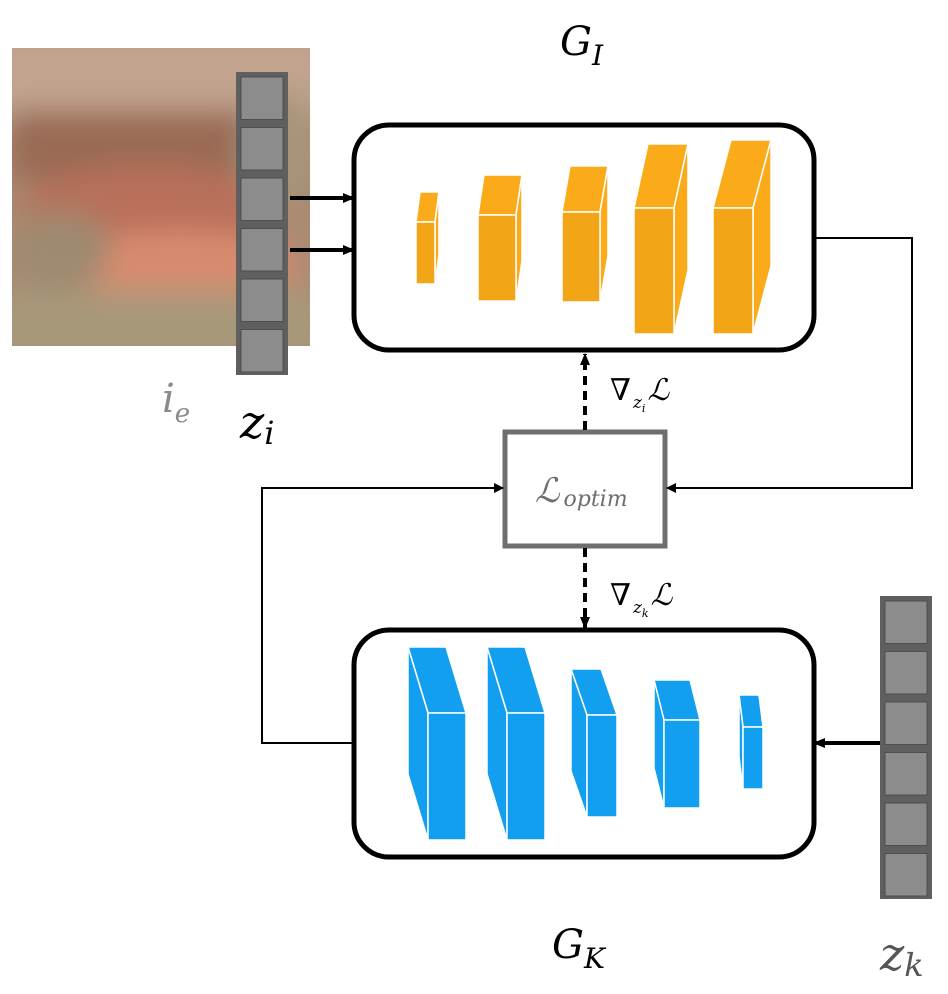 The height and width of the screenshot is (994, 948). I want to click on label-grad-kernel: ∇ zkℒ, so click(642, 599).